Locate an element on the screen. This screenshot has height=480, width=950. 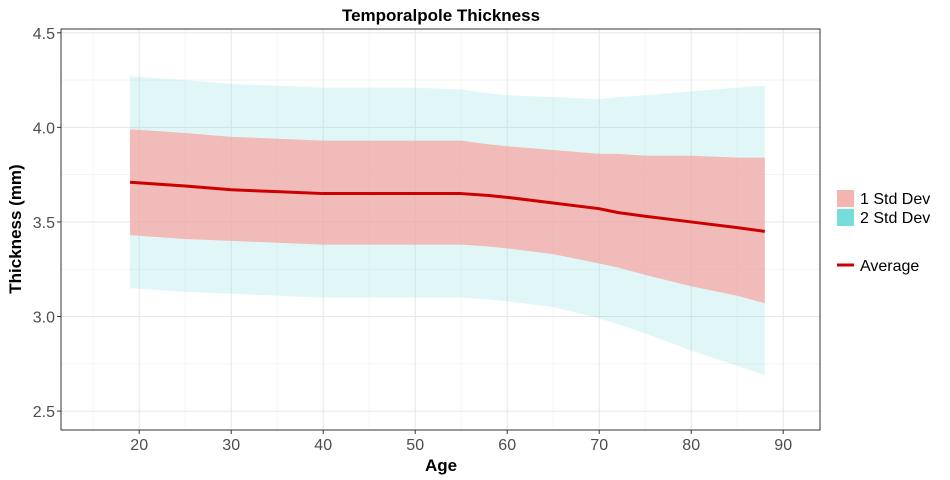
x-axis-ticks: 20 30 40 50 60 70 80 90 is located at coordinates (461, 442).